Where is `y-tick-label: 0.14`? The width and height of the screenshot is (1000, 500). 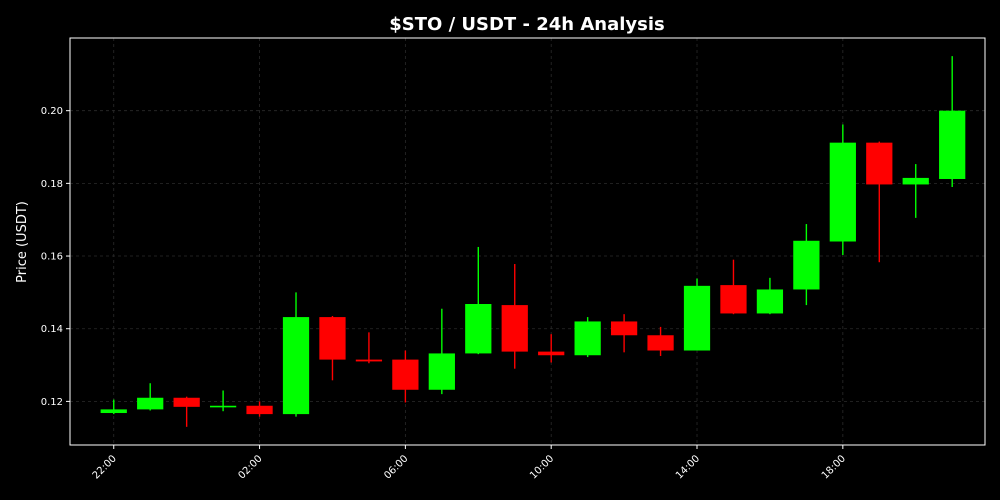 y-tick-label: 0.14 is located at coordinates (52, 329).